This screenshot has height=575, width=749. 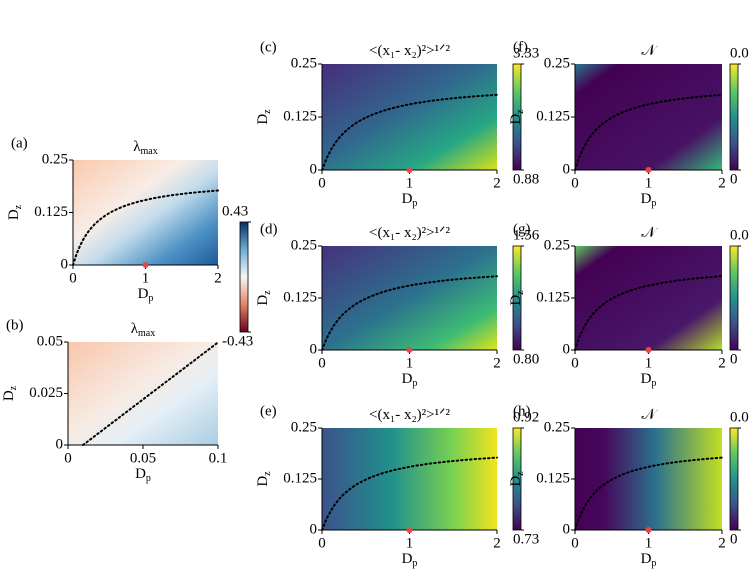 What do you see at coordinates (739, 235) in the screenshot?
I see `colorbar-label: 0.05` at bounding box center [739, 235].